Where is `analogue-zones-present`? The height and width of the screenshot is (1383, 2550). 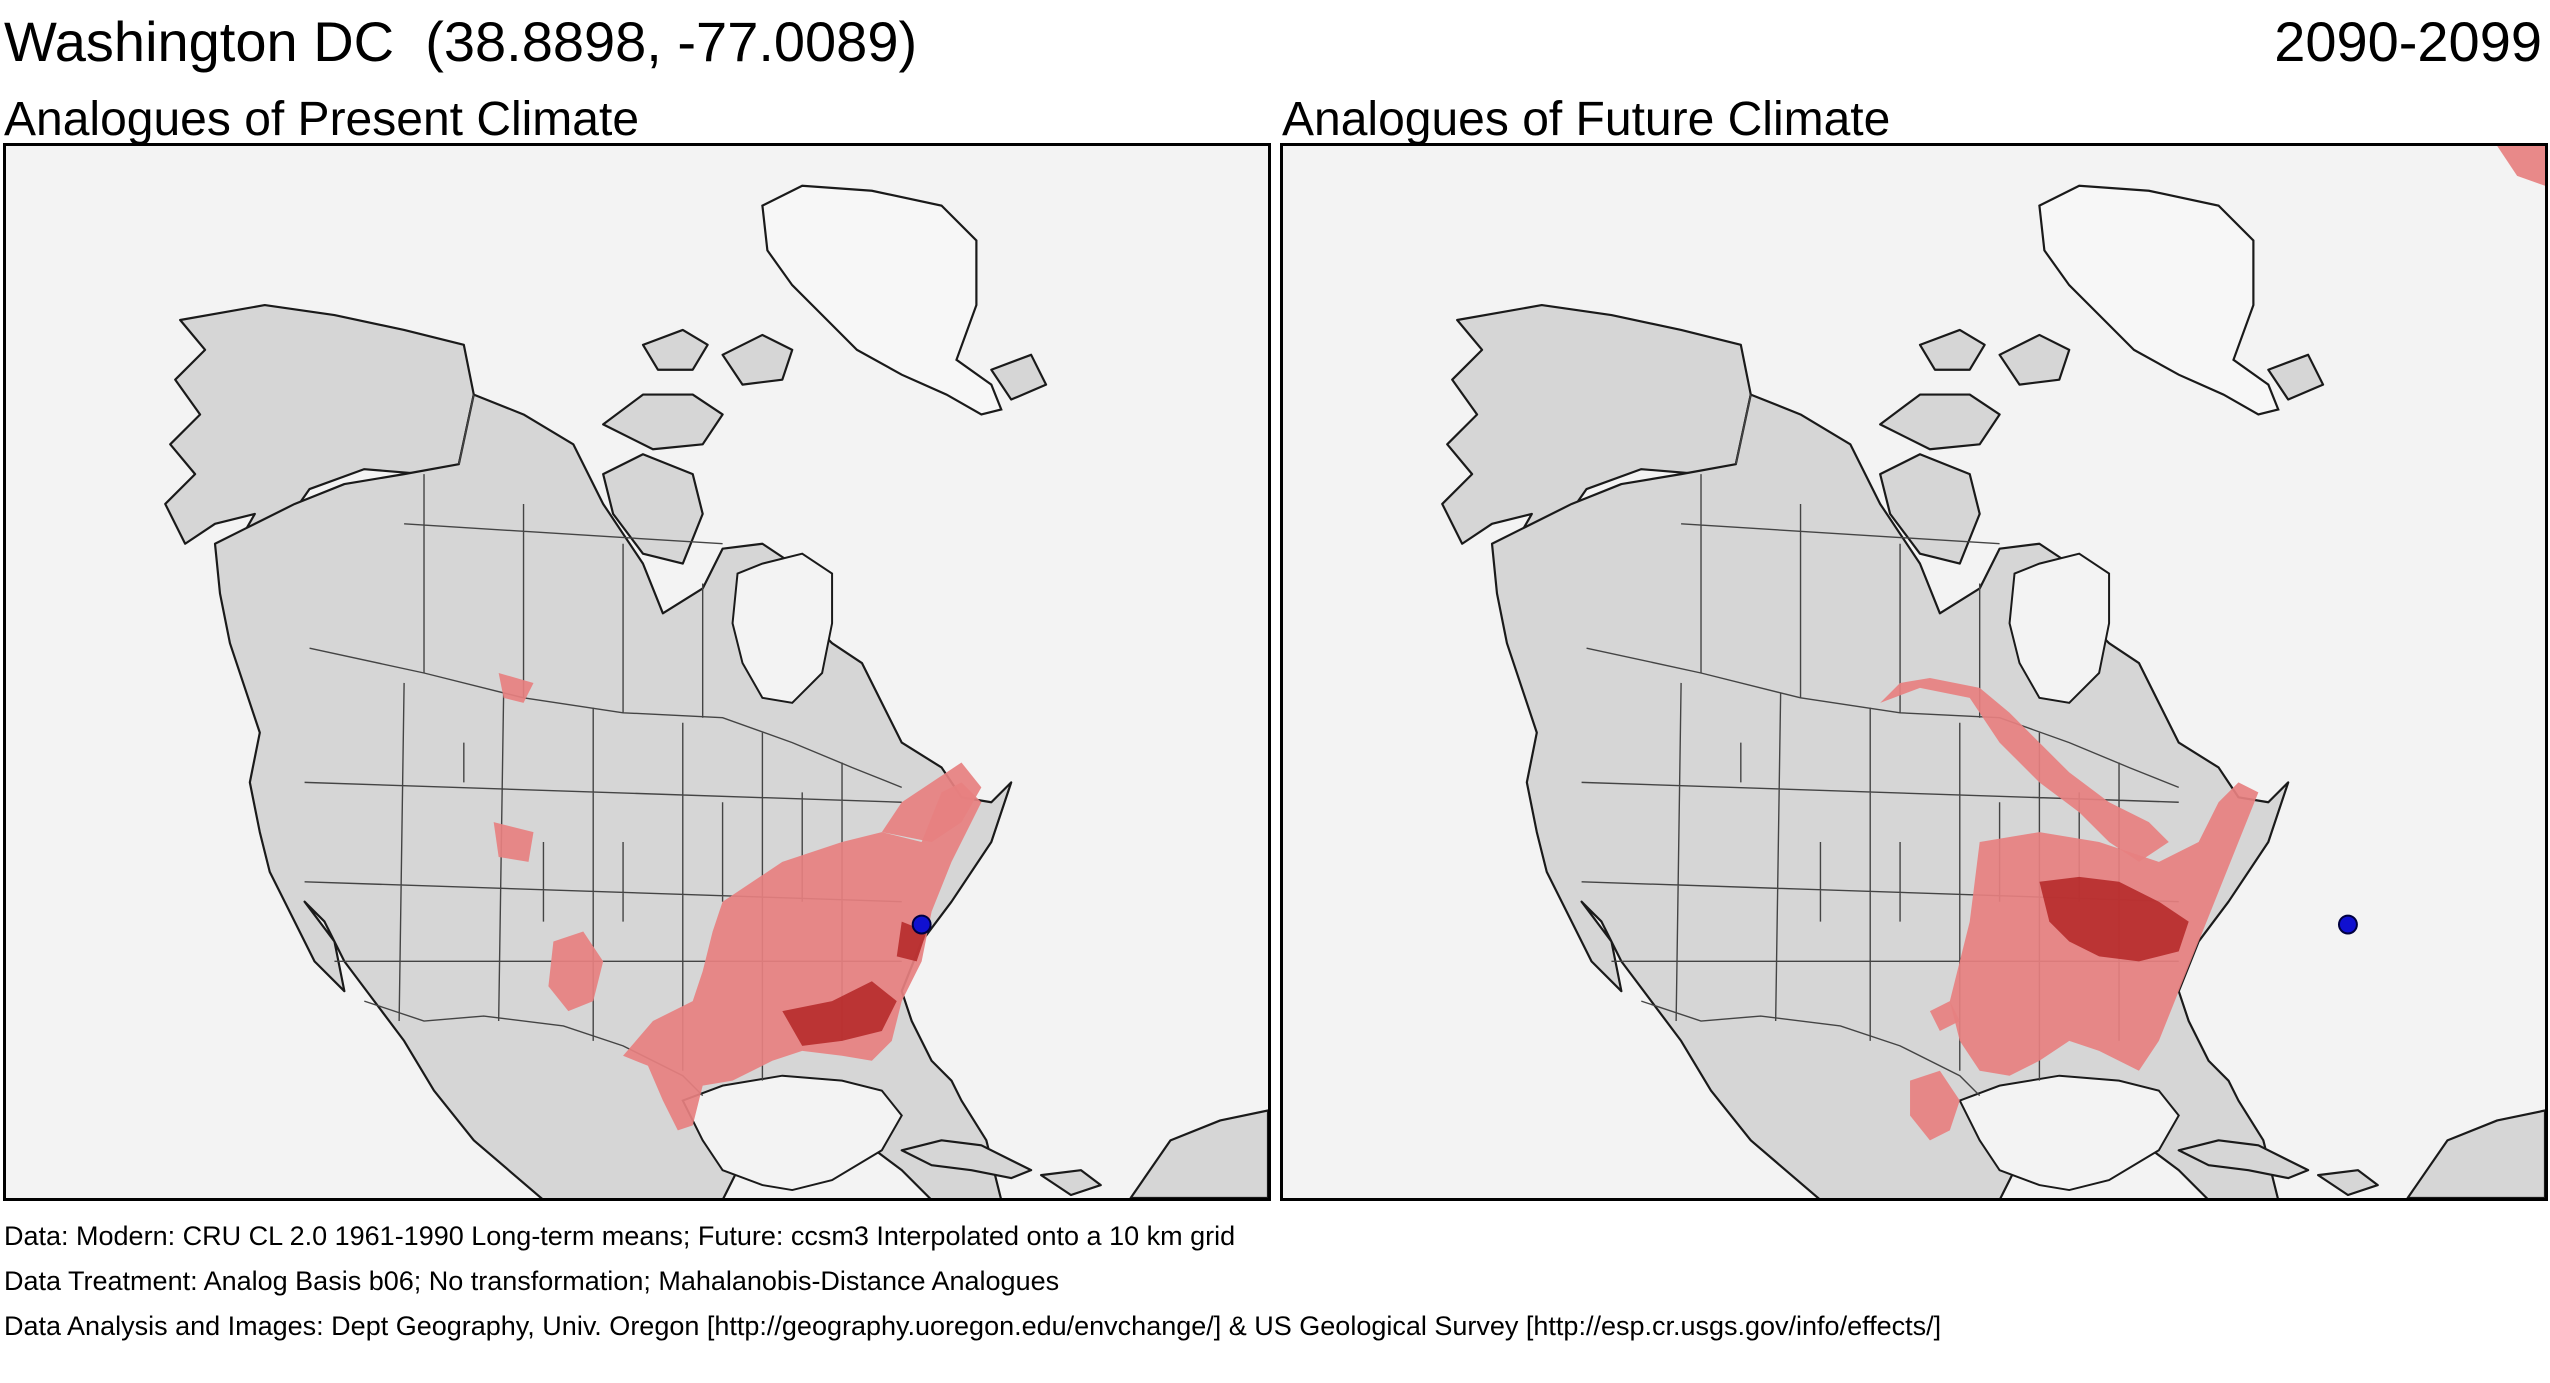 analogue-zones-present is located at coordinates (737, 901).